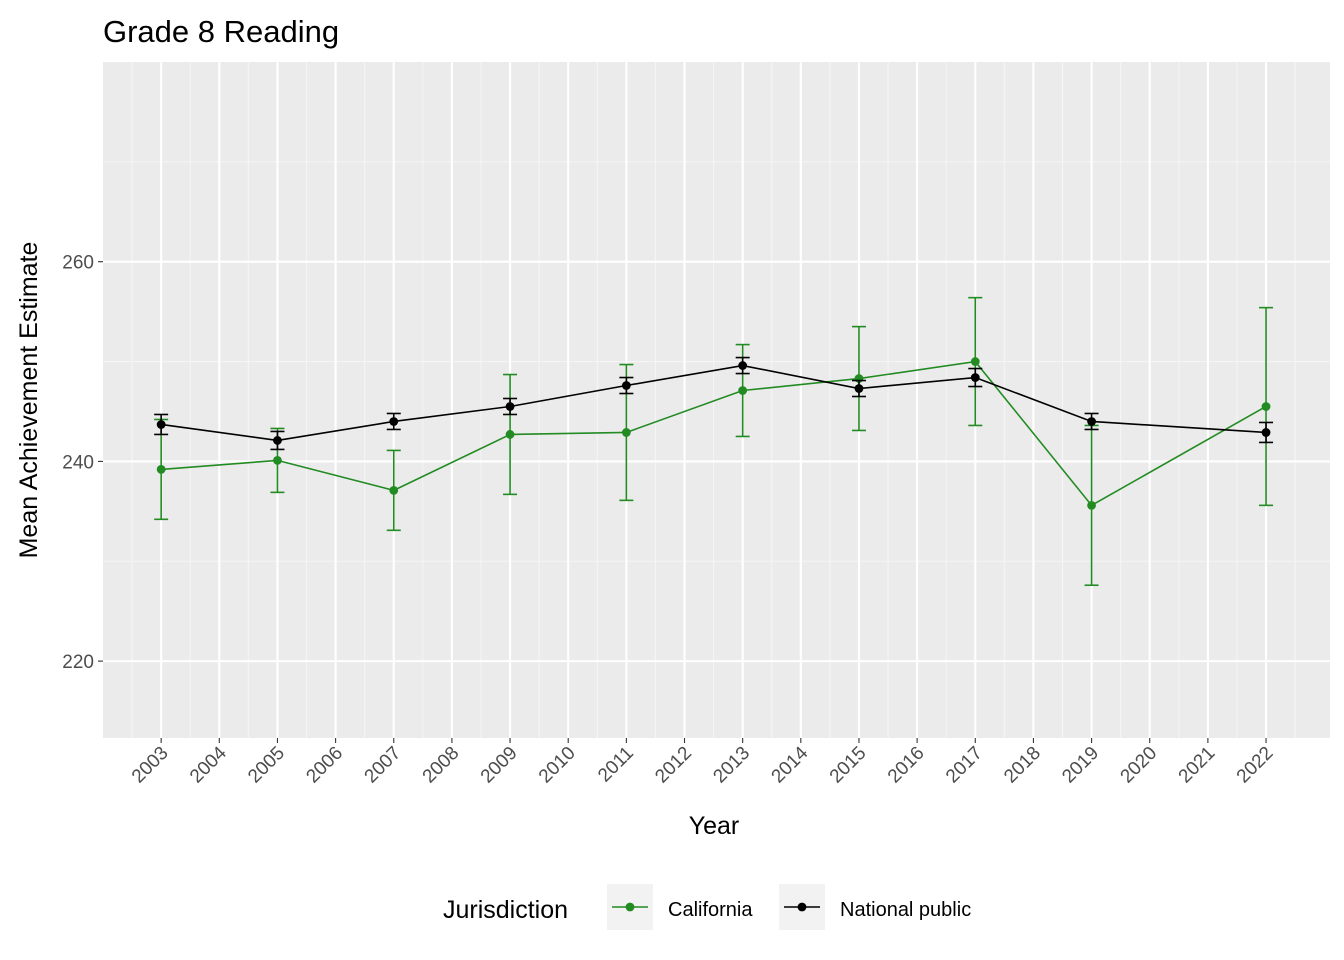 The height and width of the screenshot is (960, 1344). What do you see at coordinates (848, 765) in the screenshot?
I see `x-tick-label: 2015` at bounding box center [848, 765].